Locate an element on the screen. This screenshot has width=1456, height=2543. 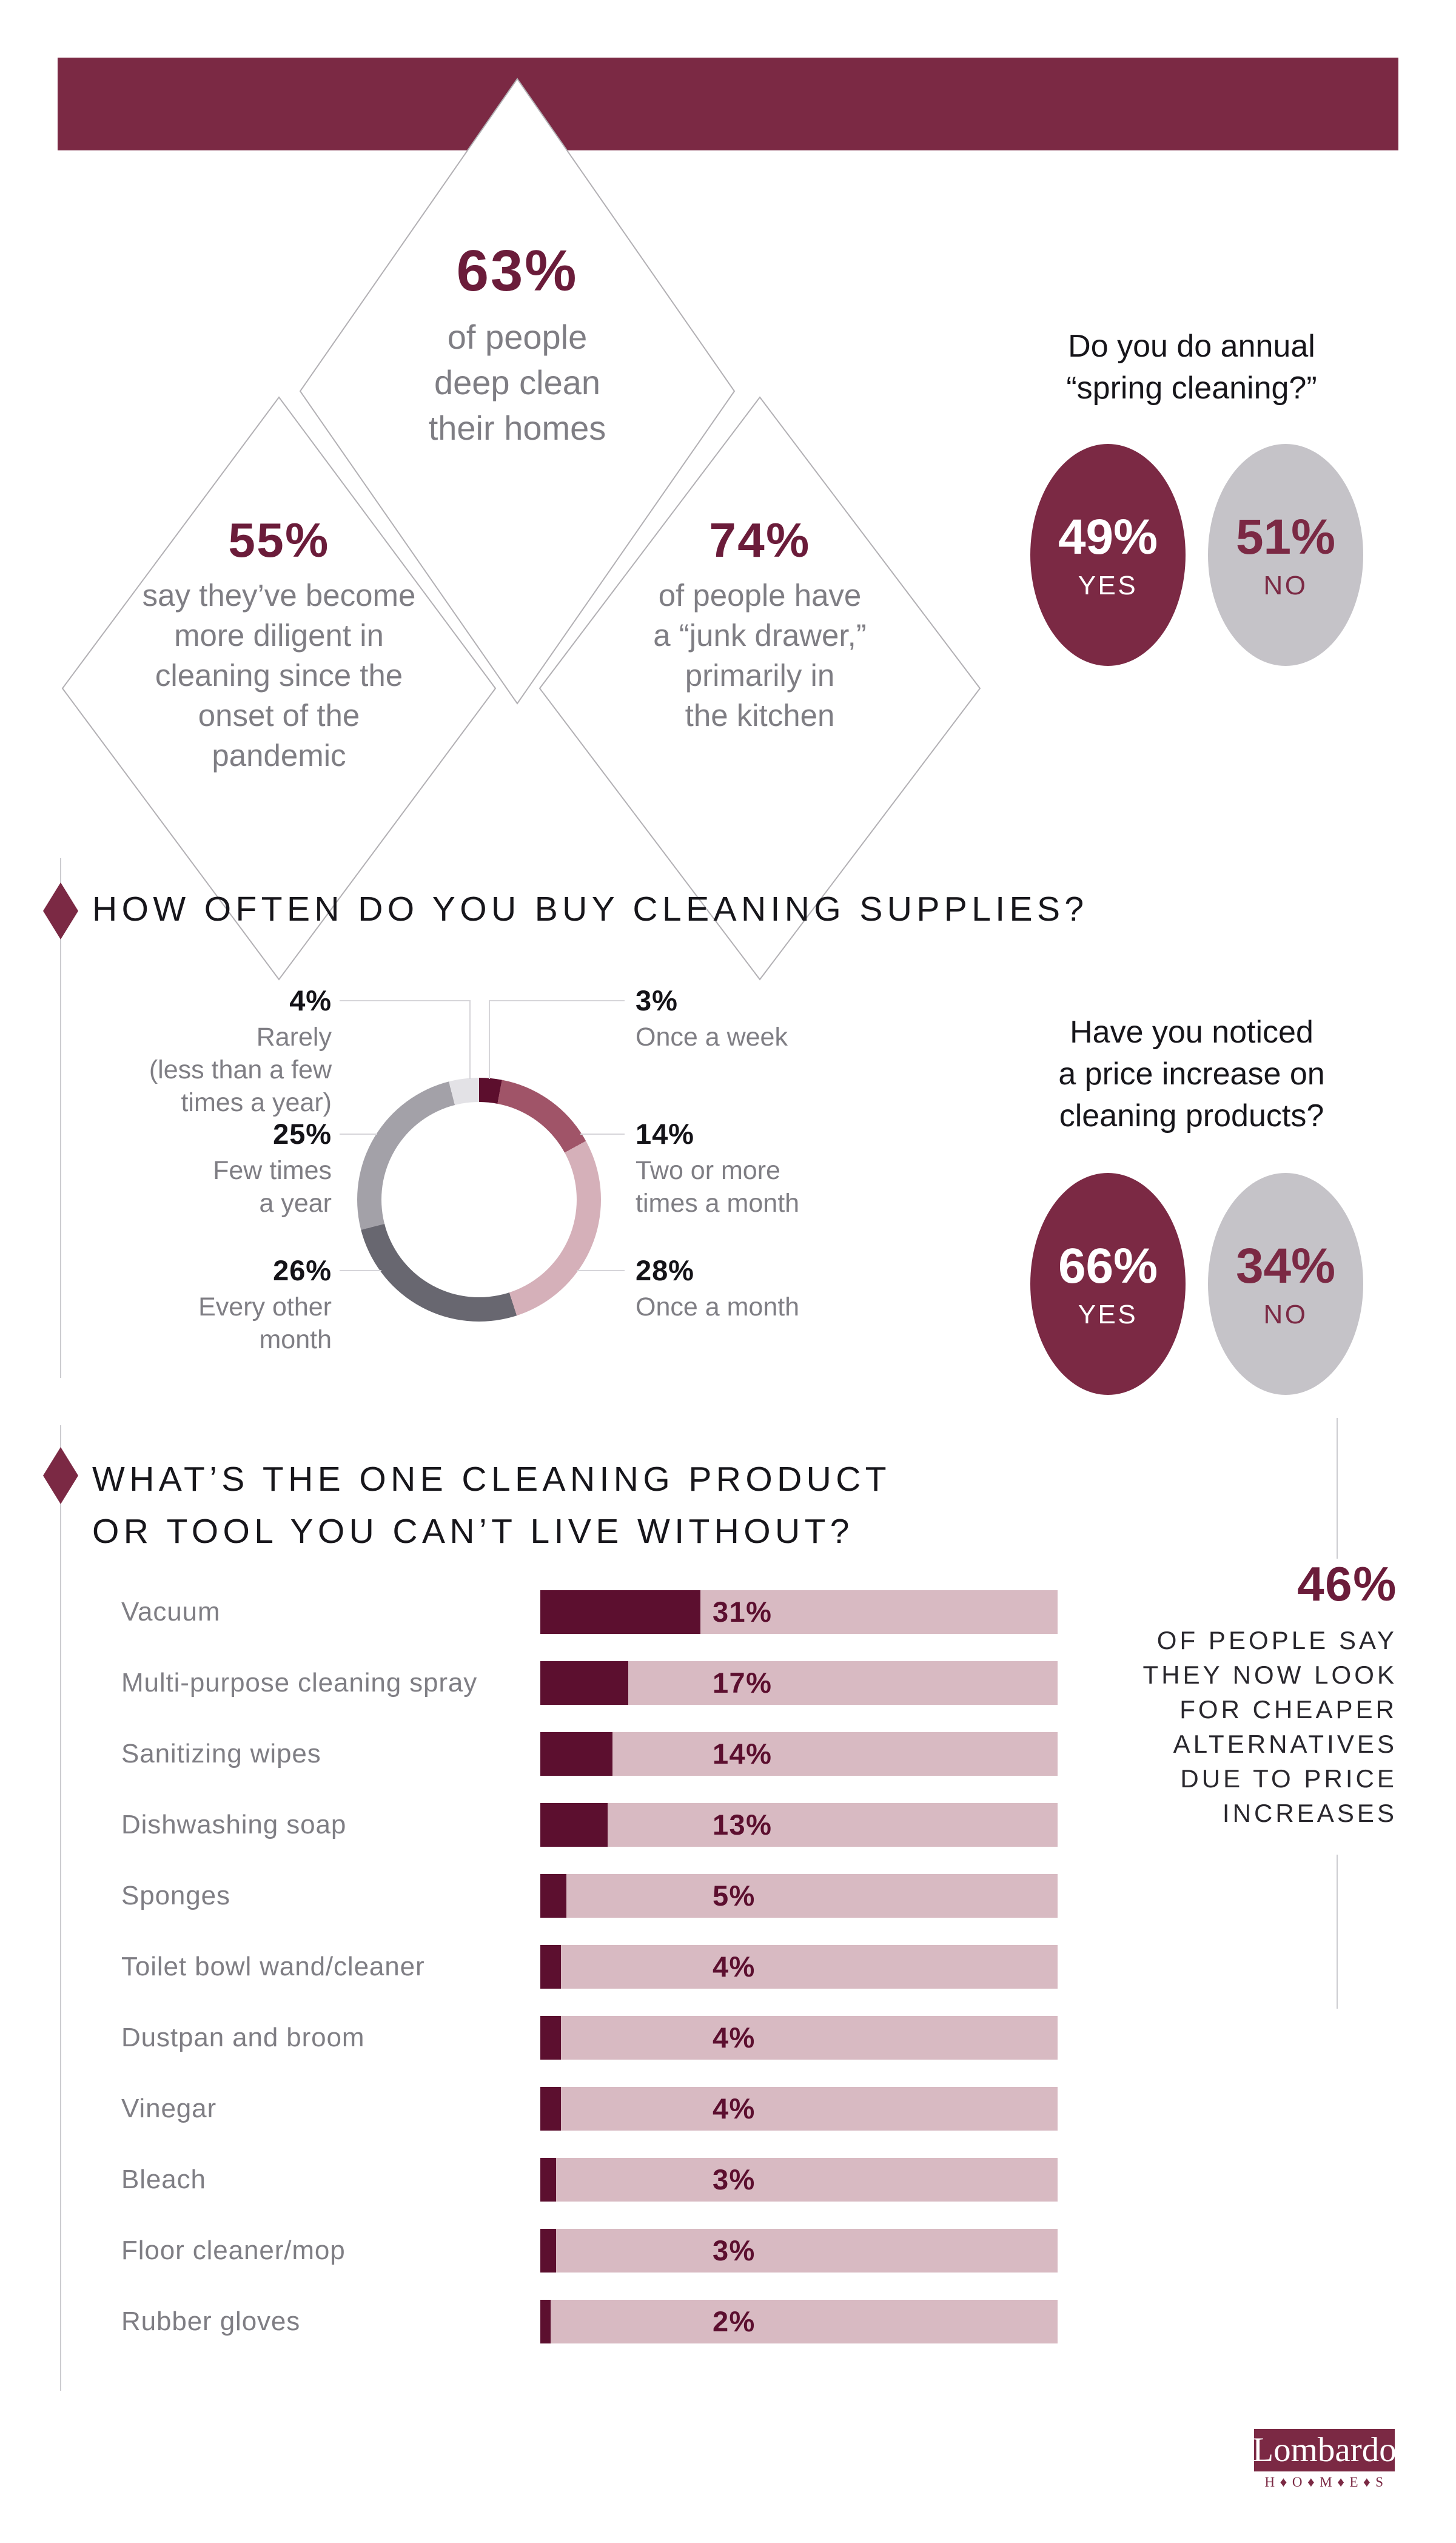
diamond-55-outline is located at coordinates (279, 688).